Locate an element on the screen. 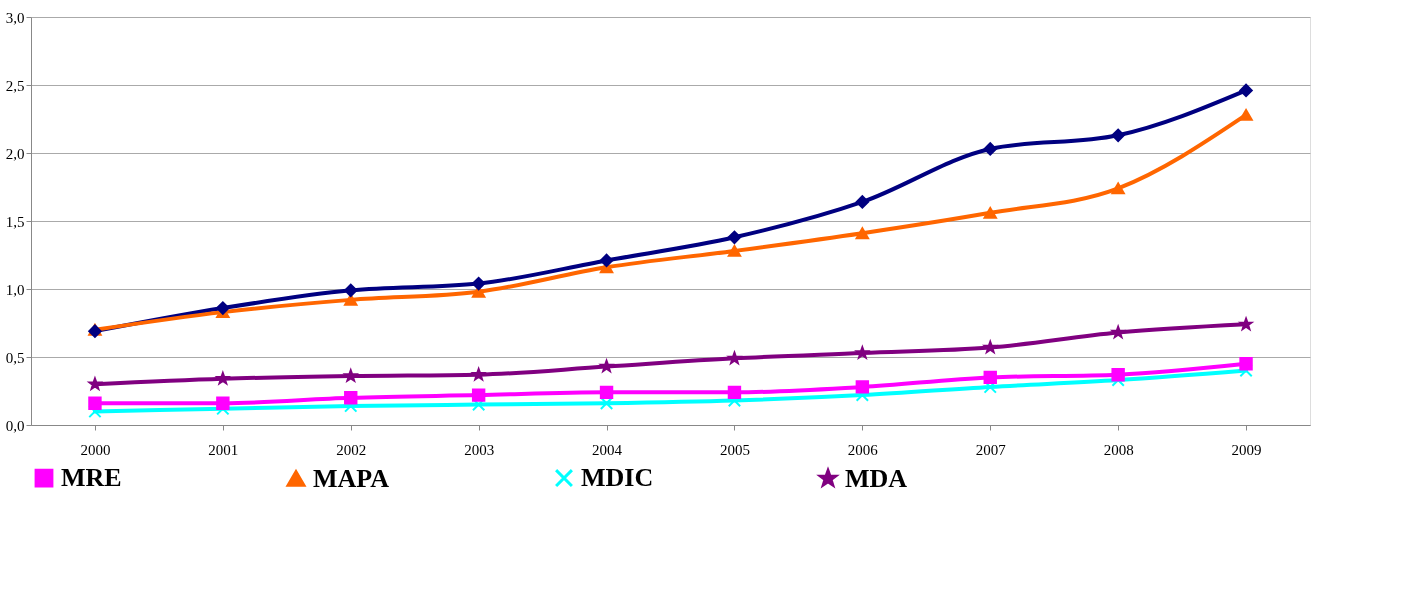  x-tick-label: 2006 is located at coordinates (863, 449).